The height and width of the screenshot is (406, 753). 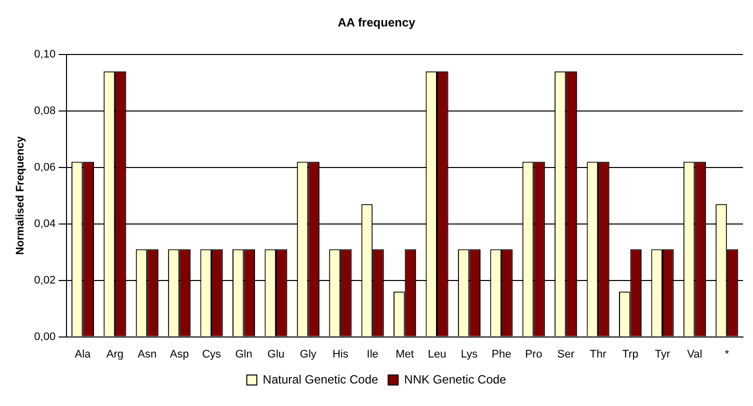 I want to click on legend-label: Natural Genetic Code, so click(x=320, y=379).